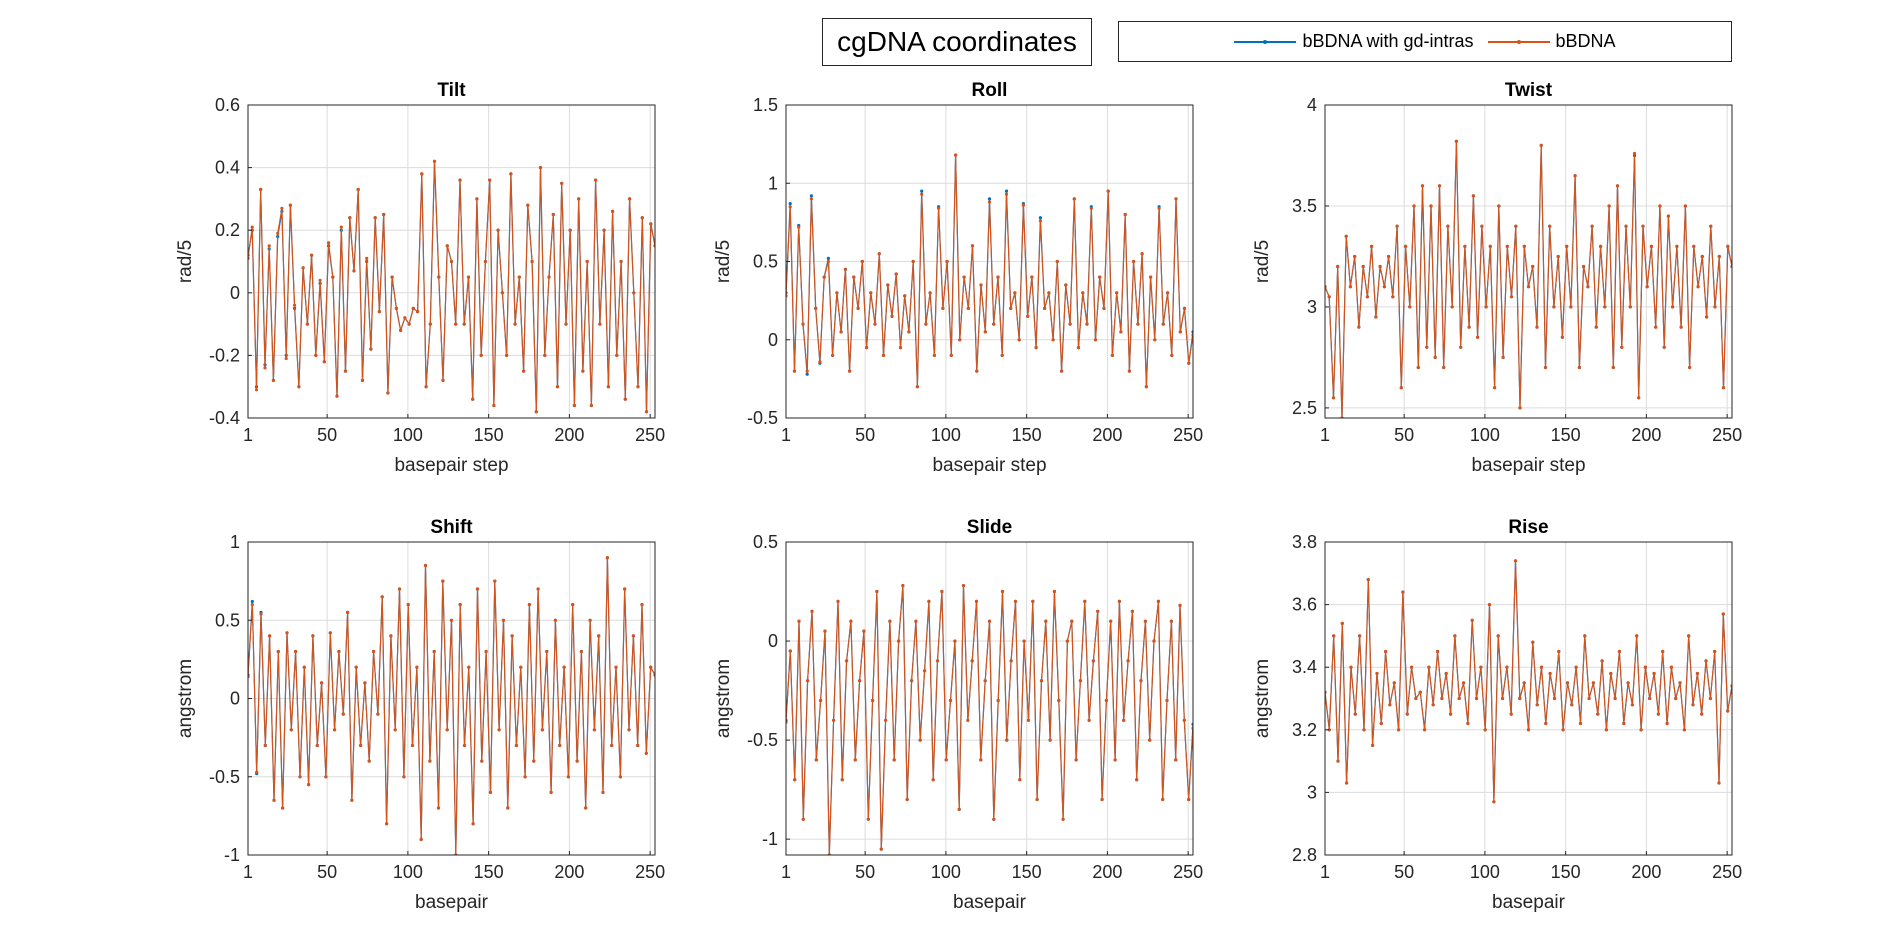  What do you see at coordinates (1304, 408) in the screenshot?
I see `y-tick-label: 2.5` at bounding box center [1304, 408].